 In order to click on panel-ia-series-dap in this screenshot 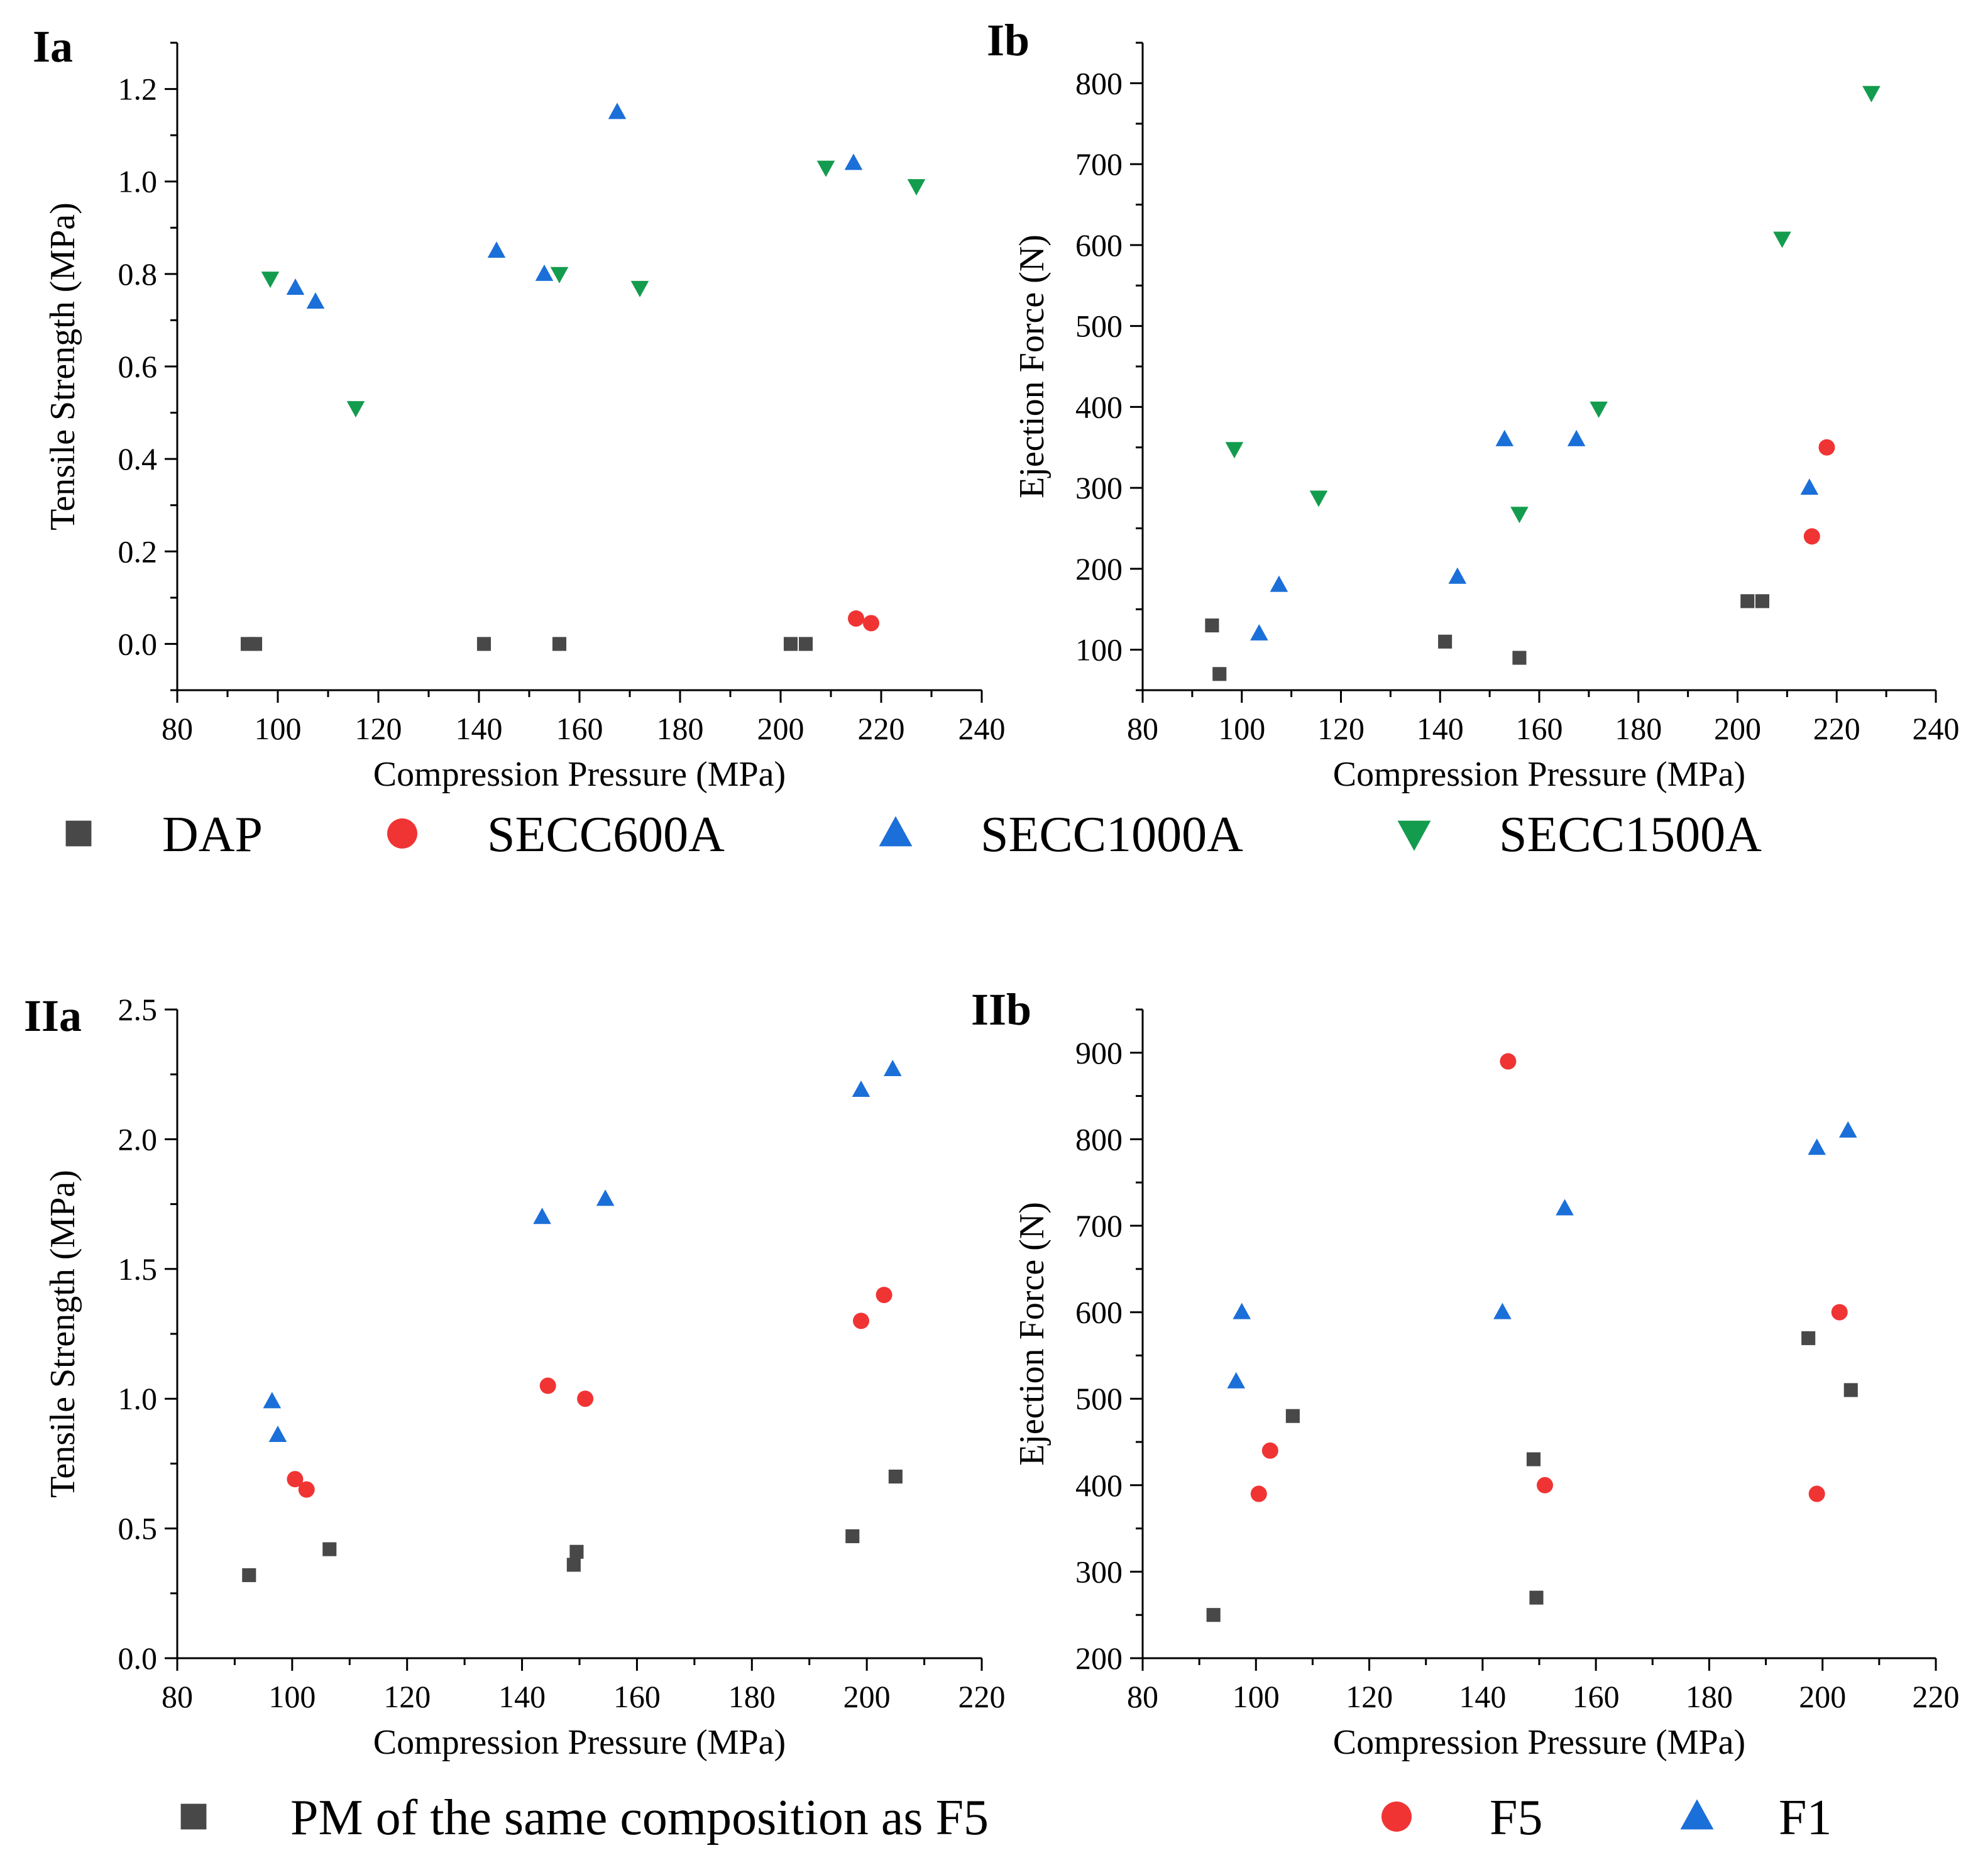, I will do `click(526, 644)`.